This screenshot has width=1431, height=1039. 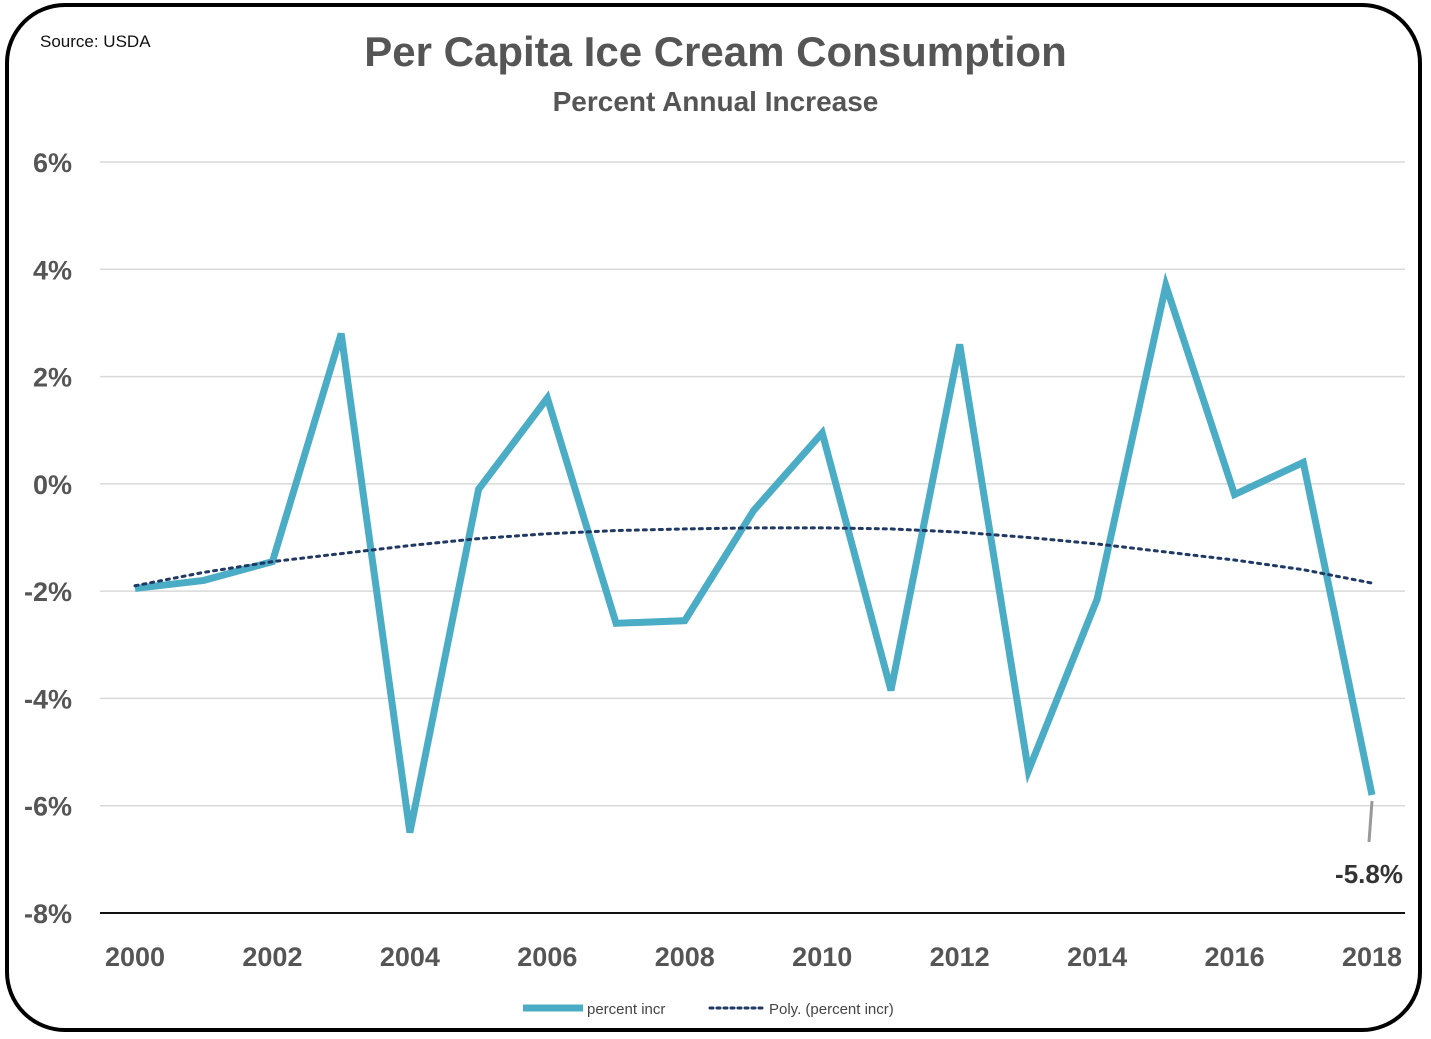 I want to click on x-tick-label: 2006, so click(x=547, y=957).